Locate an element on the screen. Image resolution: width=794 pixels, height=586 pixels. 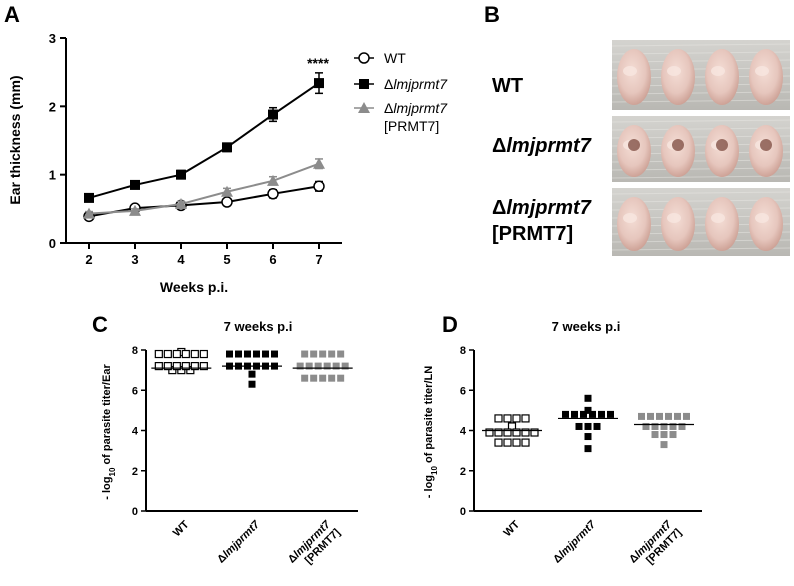
legend-addback-marker is located at coordinates (364, 107).